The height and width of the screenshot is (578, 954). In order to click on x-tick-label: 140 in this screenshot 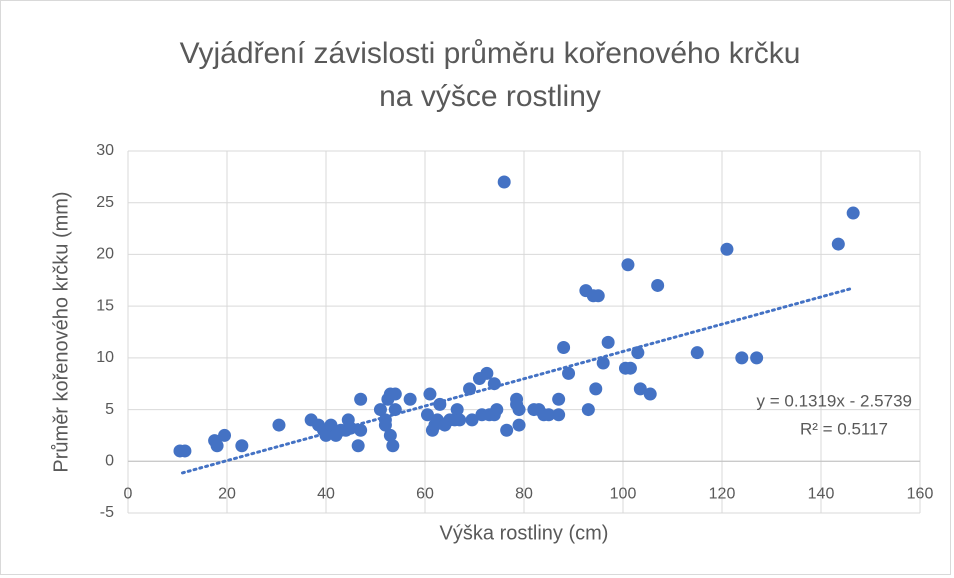, I will do `click(821, 494)`.